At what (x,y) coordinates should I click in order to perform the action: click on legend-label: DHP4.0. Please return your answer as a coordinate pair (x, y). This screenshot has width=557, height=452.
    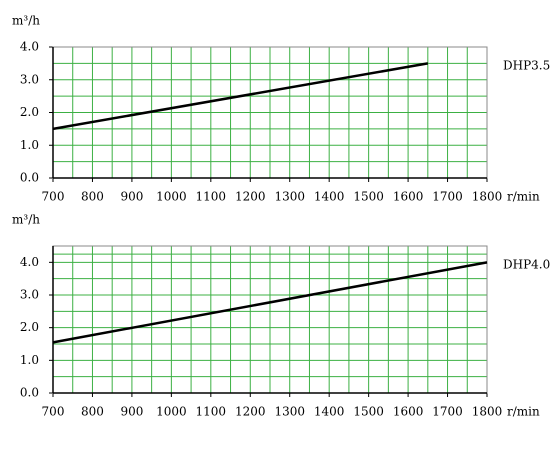
    Looking at the image, I should click on (526, 265).